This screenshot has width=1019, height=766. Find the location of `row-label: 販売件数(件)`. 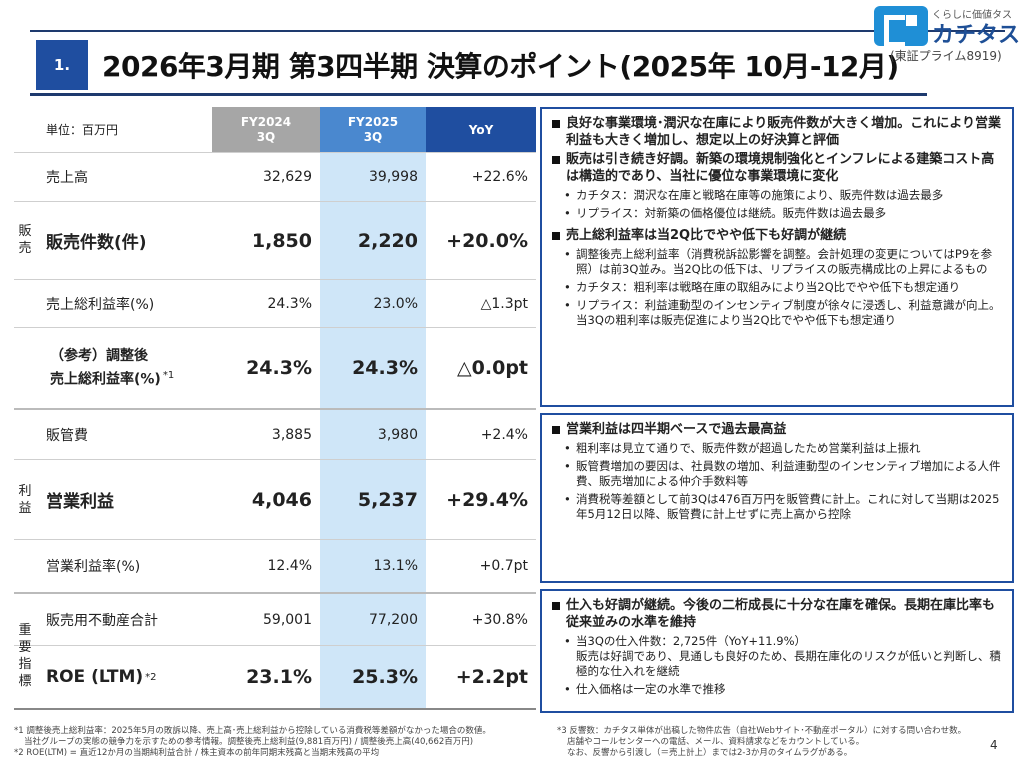

row-label: 販売件数(件) is located at coordinates (96, 243).